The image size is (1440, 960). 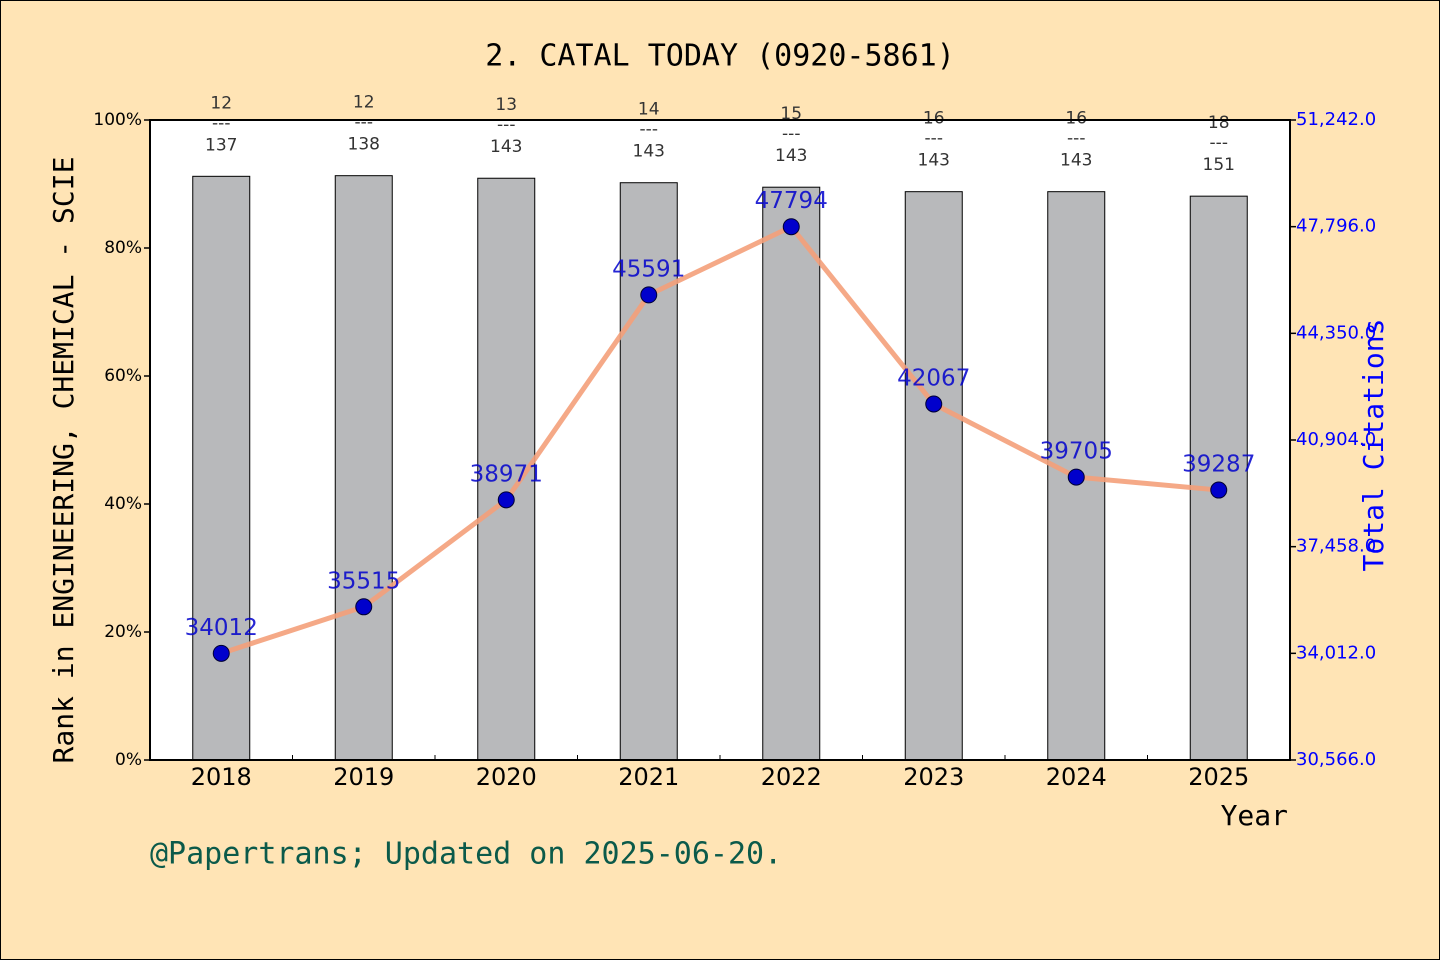 What do you see at coordinates (1076, 452) in the screenshot?
I see `citation-label: 39705` at bounding box center [1076, 452].